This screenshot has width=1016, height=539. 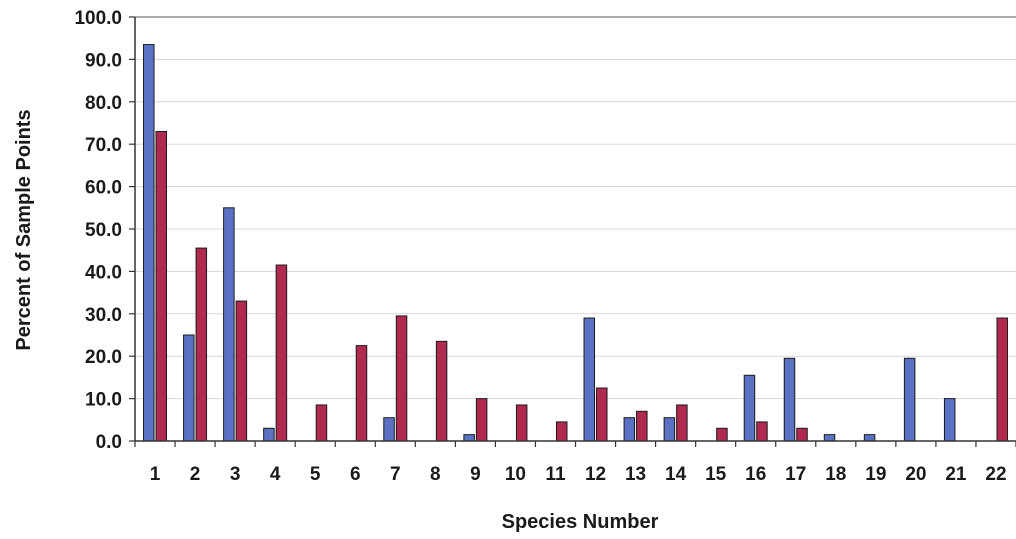 I want to click on x-tick-label: 5, so click(x=315, y=474).